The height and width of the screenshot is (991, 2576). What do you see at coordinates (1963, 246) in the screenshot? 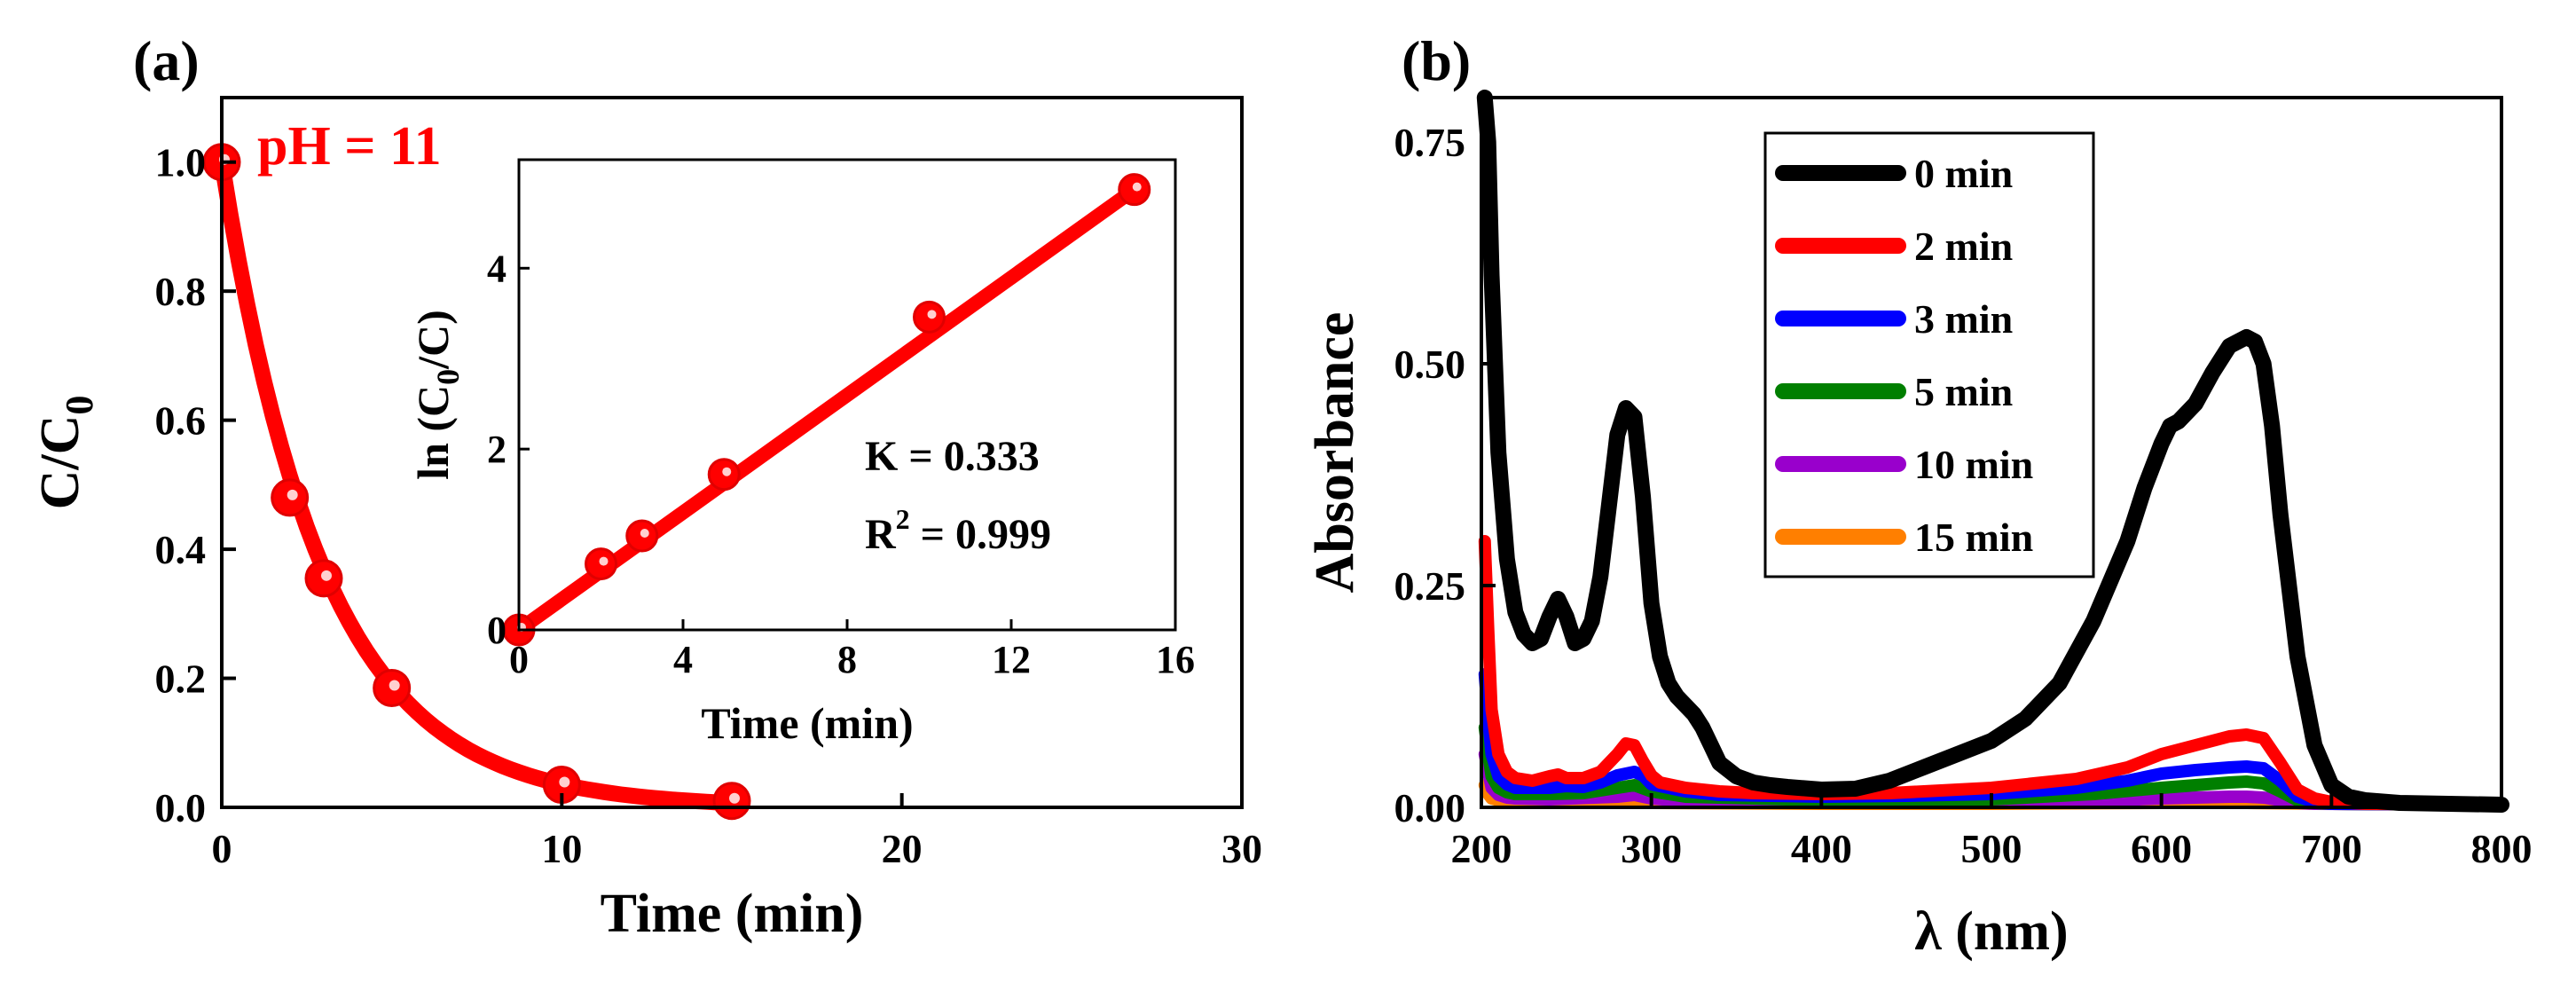
I see `legend-label: 2 min` at bounding box center [1963, 246].